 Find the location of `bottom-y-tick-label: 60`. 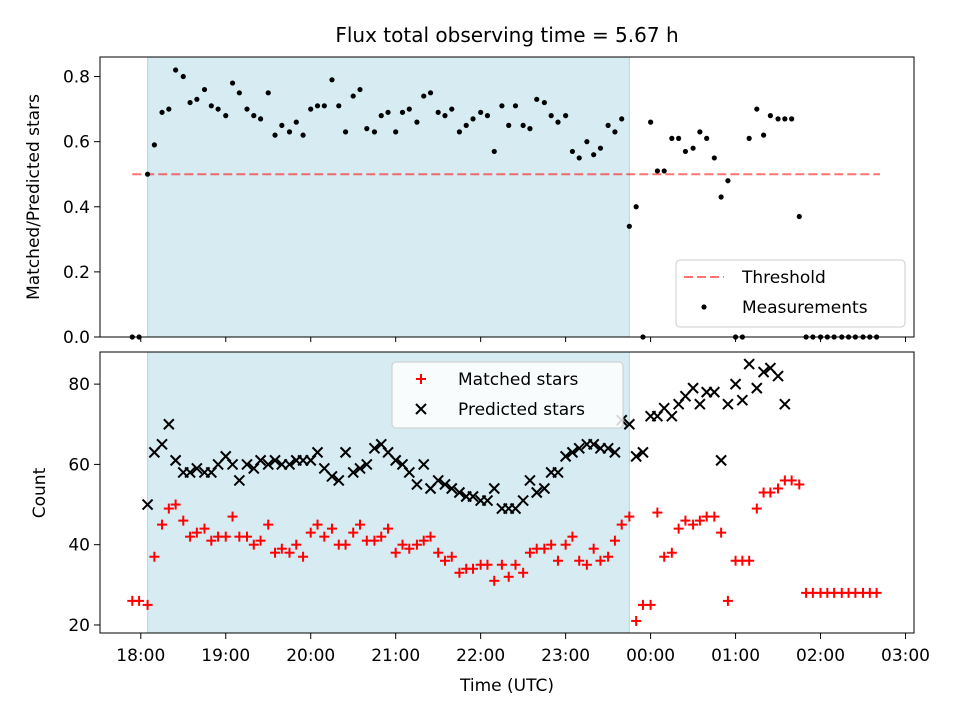

bottom-y-tick-label: 60 is located at coordinates (79, 465).